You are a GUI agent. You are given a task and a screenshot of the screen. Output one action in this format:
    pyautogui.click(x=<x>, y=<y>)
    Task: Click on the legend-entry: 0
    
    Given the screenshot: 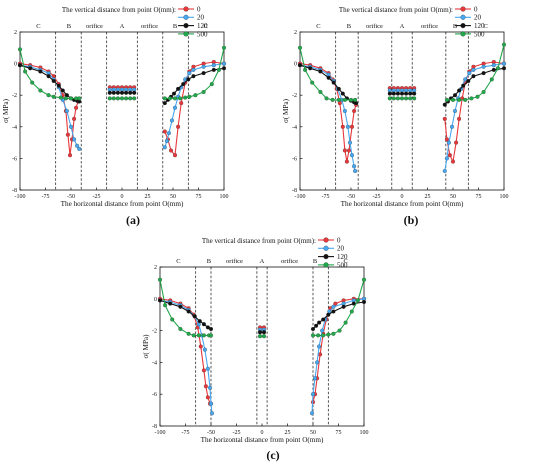 What is the action you would take?
    pyautogui.click(x=339, y=240)
    